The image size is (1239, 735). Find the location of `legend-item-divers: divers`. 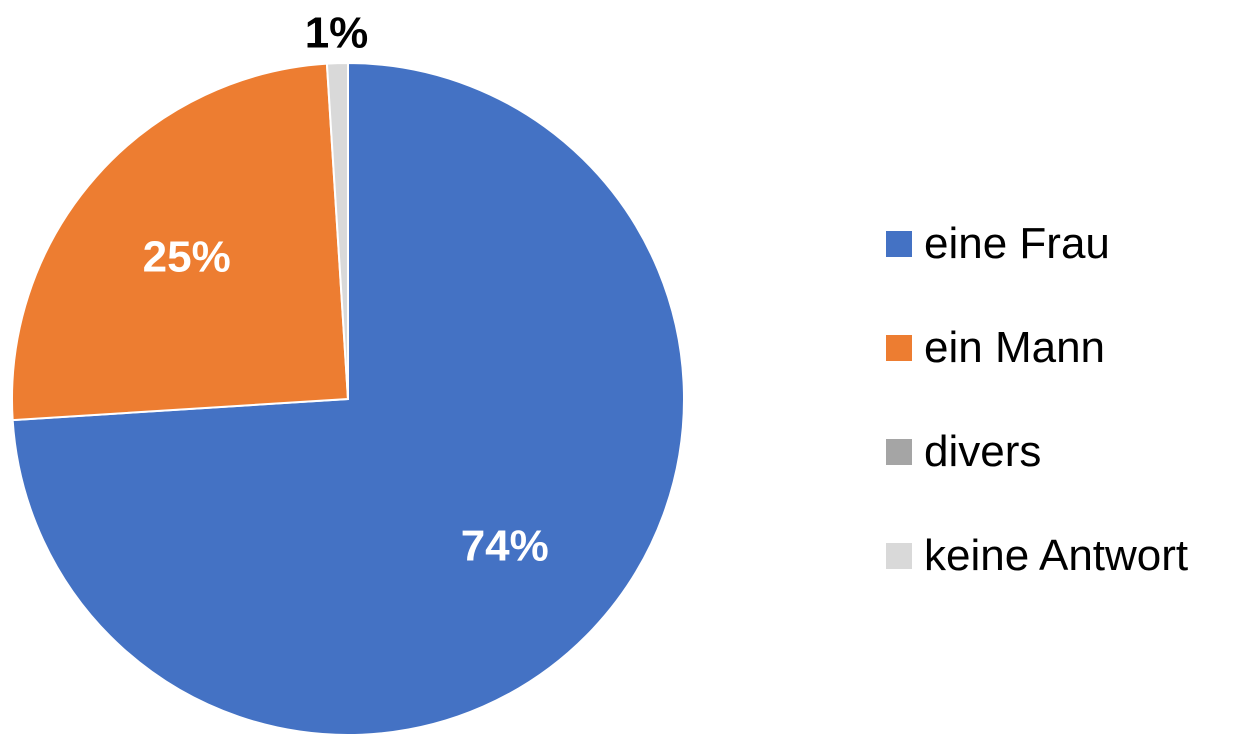

legend-item-divers: divers is located at coordinates (1037, 452).